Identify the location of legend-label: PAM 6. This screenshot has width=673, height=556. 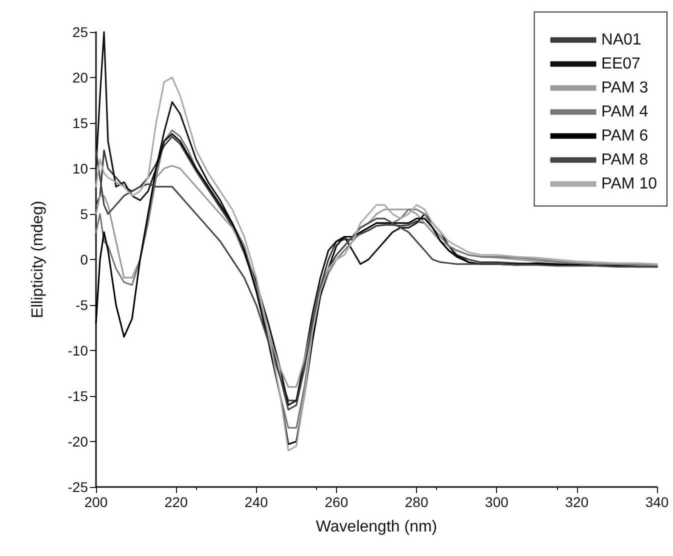
(624, 136).